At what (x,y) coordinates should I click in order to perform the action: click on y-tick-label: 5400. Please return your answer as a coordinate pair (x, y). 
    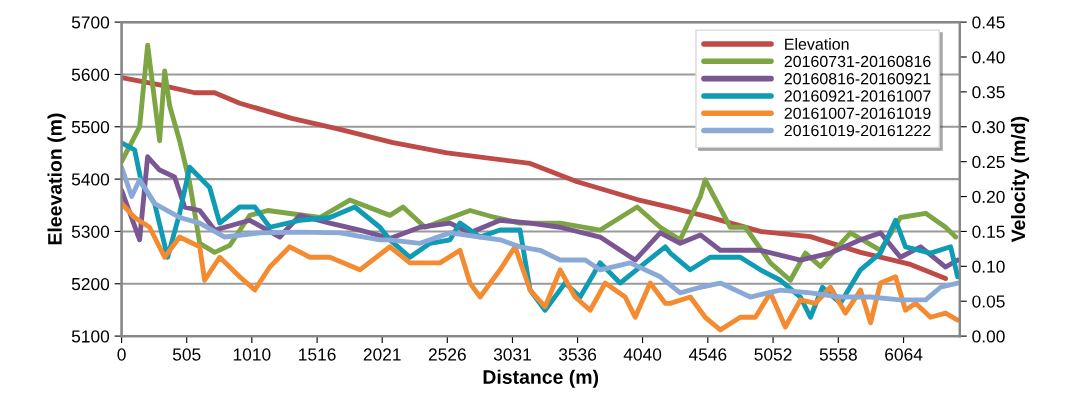
    Looking at the image, I should click on (90, 179).